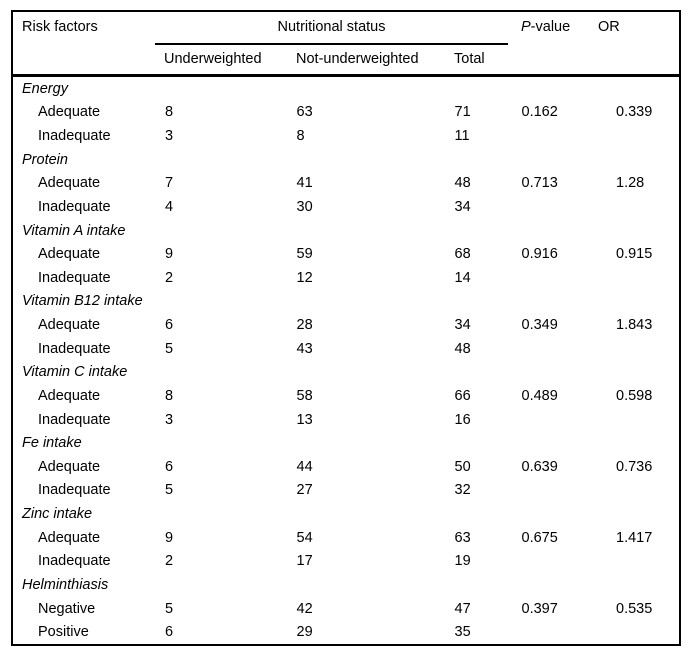 The width and height of the screenshot is (689, 661). Describe the element at coordinates (462, 254) in the screenshot. I see `cell-total: 68` at that location.